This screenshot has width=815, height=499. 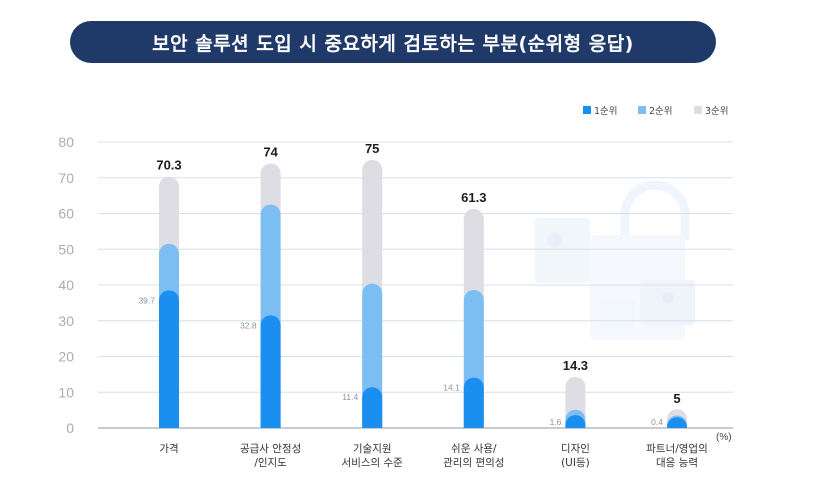 I want to click on x-category-label: 가격, so click(x=168, y=448).